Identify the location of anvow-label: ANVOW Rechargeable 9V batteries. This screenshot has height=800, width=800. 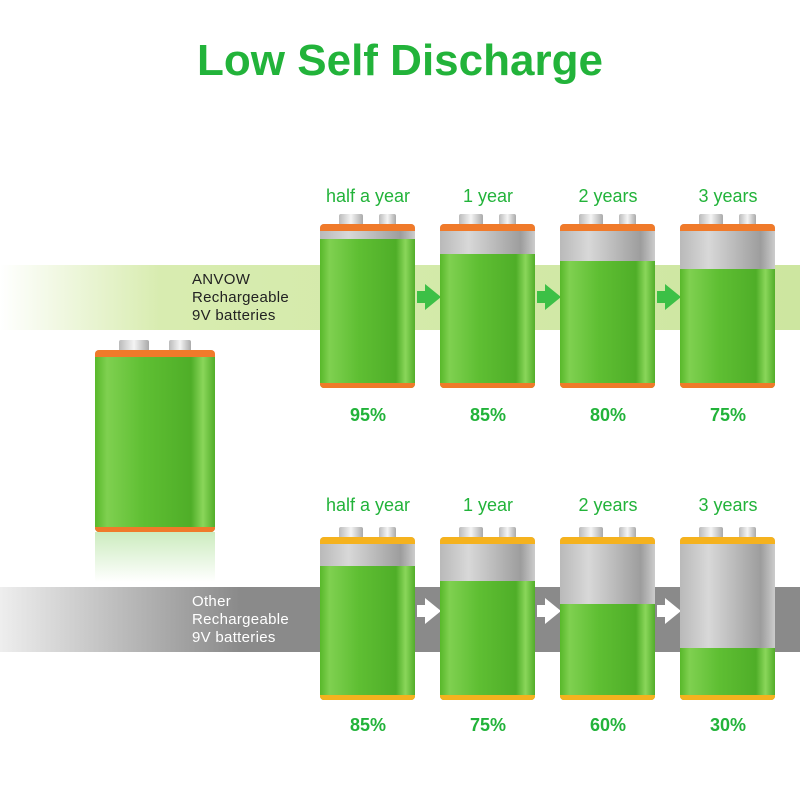
(240, 298).